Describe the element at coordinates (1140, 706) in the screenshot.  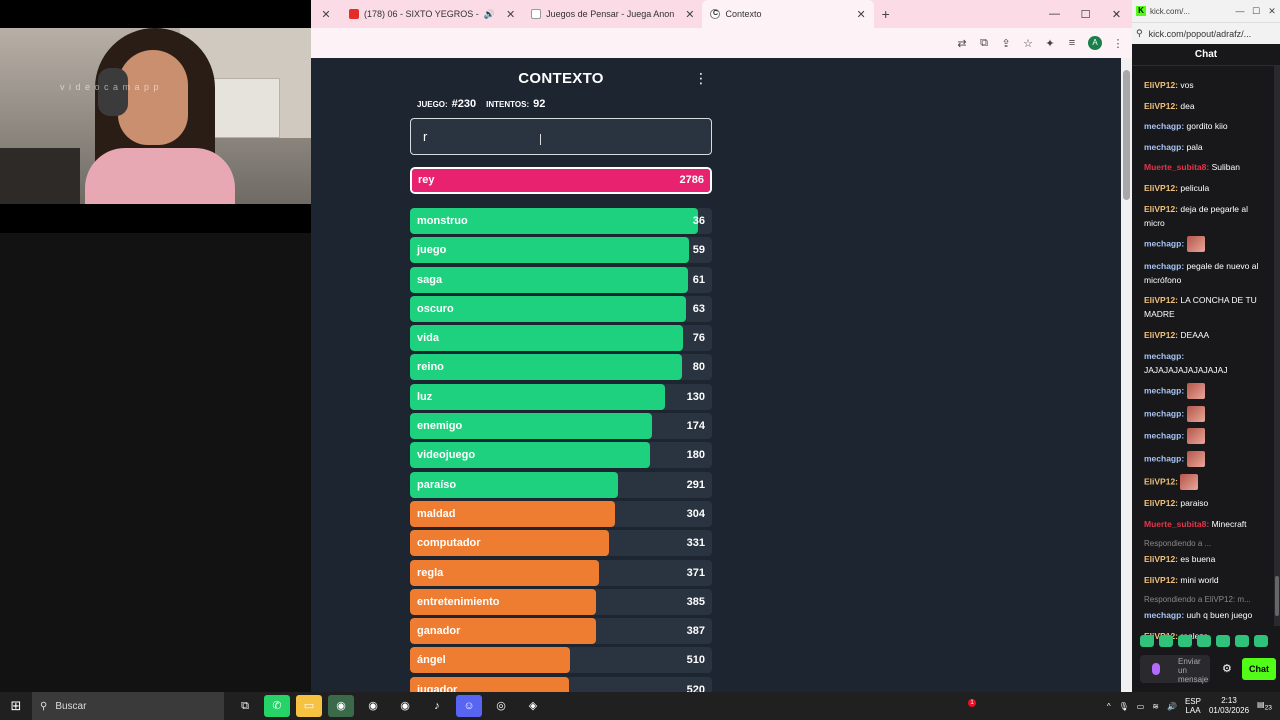
I see `battery-icon: ▭` at that location.